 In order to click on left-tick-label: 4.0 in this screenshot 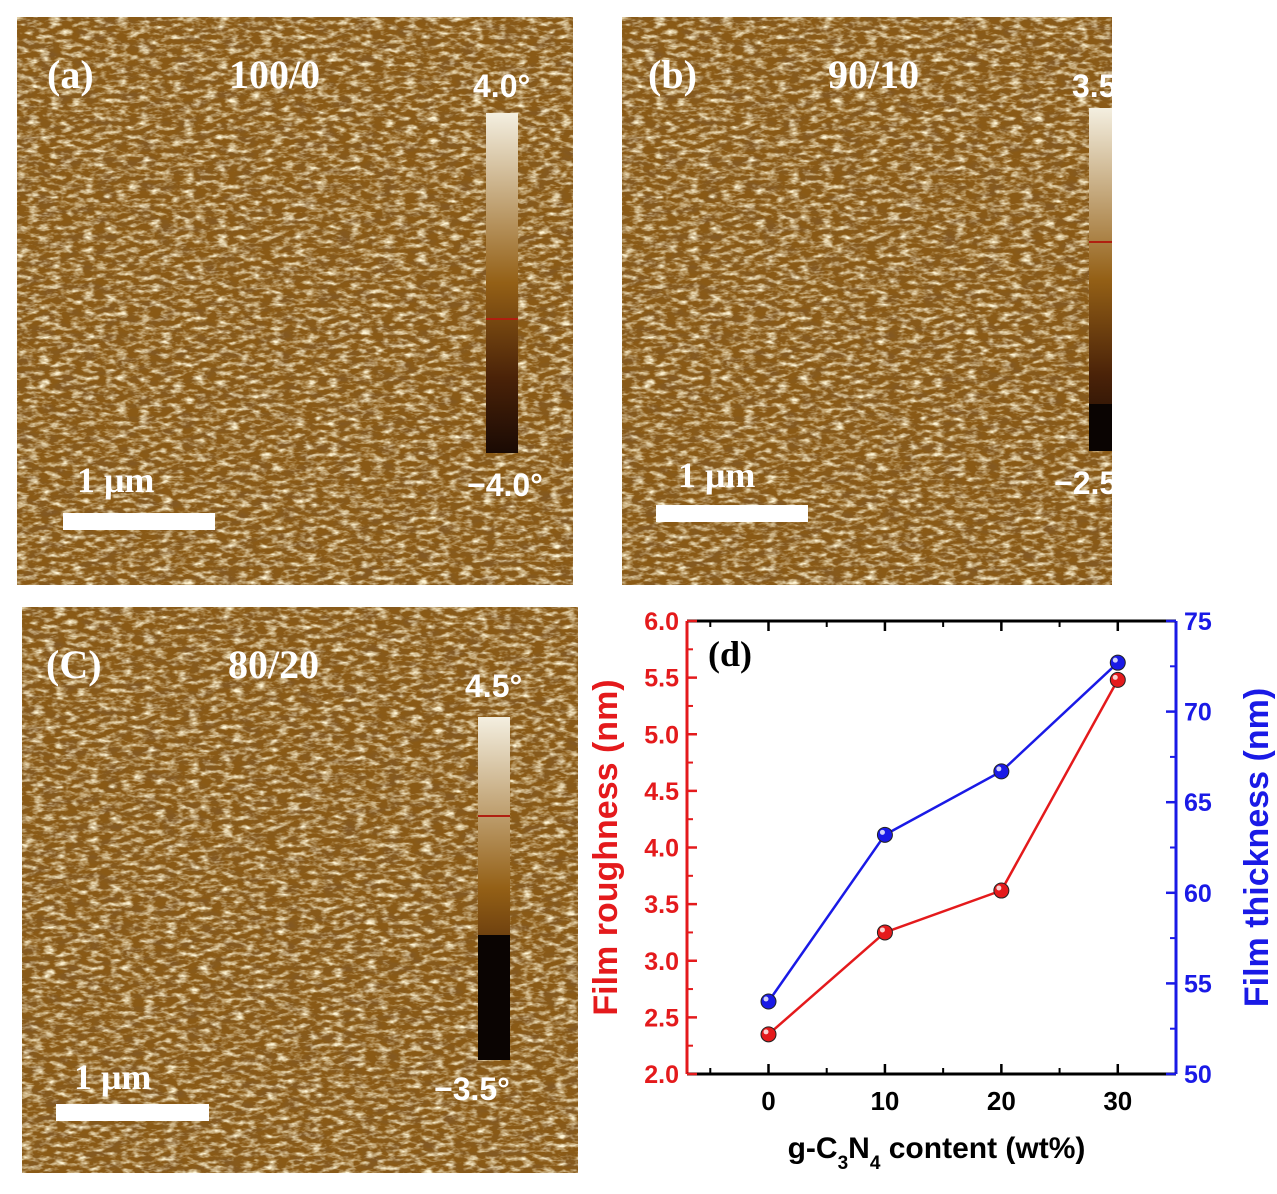, I will do `click(661, 849)`.